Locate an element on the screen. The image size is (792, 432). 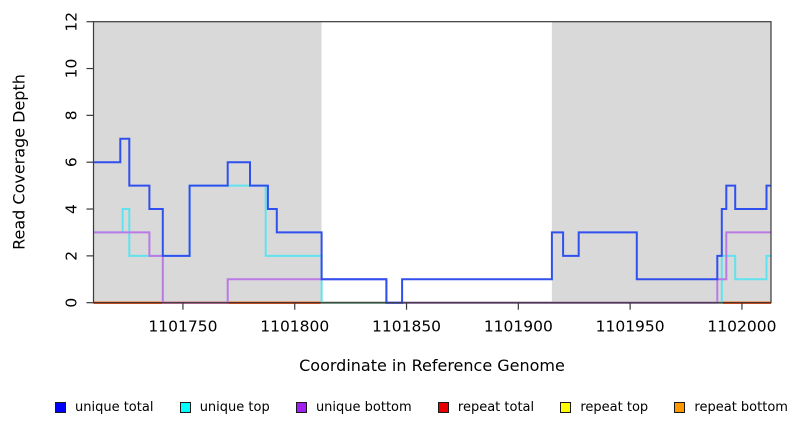
legend-item-repeat-bottom: repeat bottom is located at coordinates (731, 407).